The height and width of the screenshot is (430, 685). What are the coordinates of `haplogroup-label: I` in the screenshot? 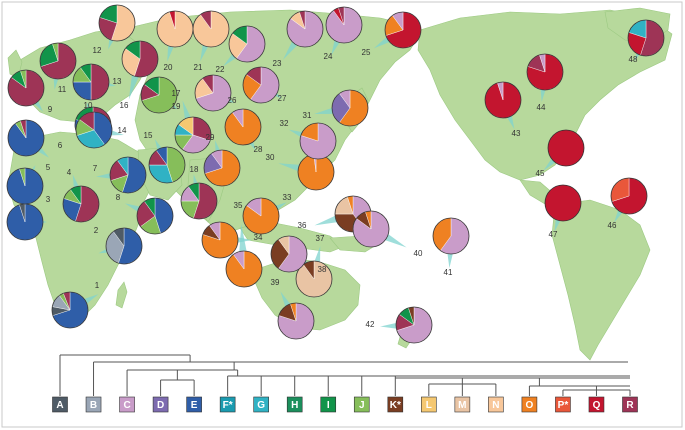 It's located at (328, 405).